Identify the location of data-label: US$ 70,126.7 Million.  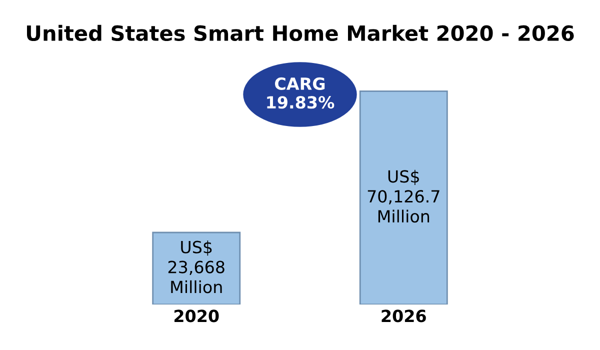
(404, 196).